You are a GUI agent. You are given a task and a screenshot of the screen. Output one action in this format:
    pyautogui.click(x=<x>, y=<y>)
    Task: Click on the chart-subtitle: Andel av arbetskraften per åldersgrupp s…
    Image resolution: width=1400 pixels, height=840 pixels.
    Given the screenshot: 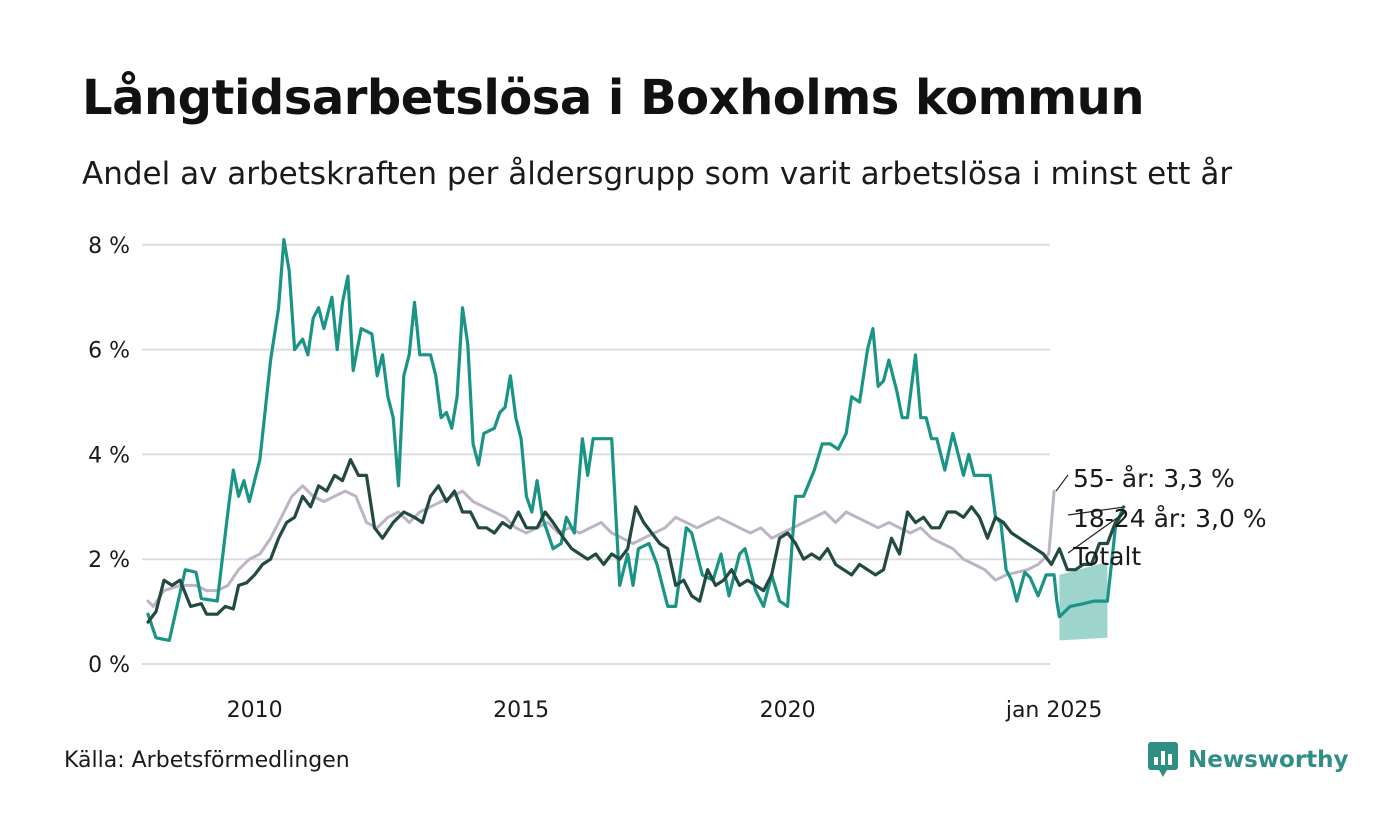 What is the action you would take?
    pyautogui.click(x=657, y=174)
    